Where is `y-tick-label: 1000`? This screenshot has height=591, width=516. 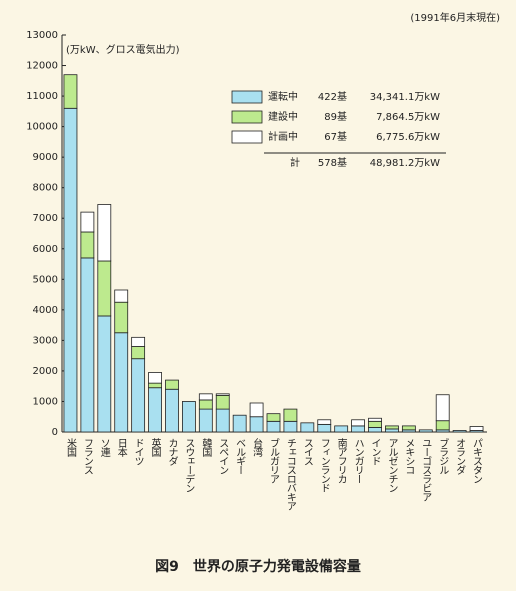
y-tick-label: 1000 is located at coordinates (45, 401).